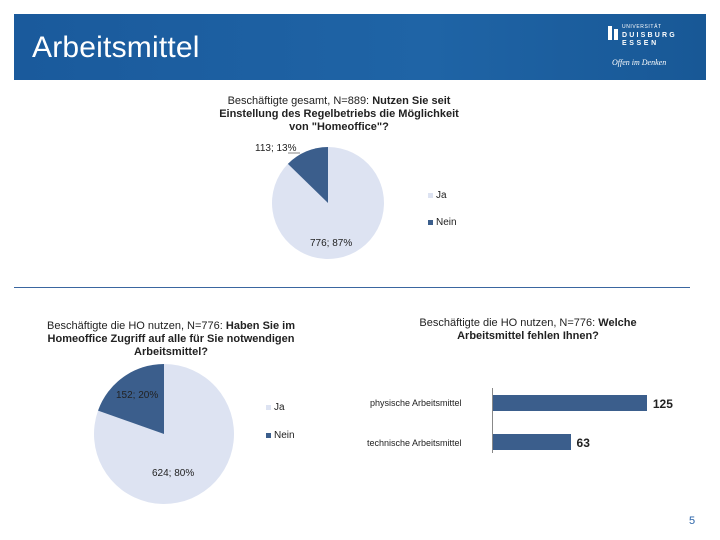 The width and height of the screenshot is (720, 540). I want to click on chart3-category-physisch: physische Arbeitsmittel, so click(416, 403).